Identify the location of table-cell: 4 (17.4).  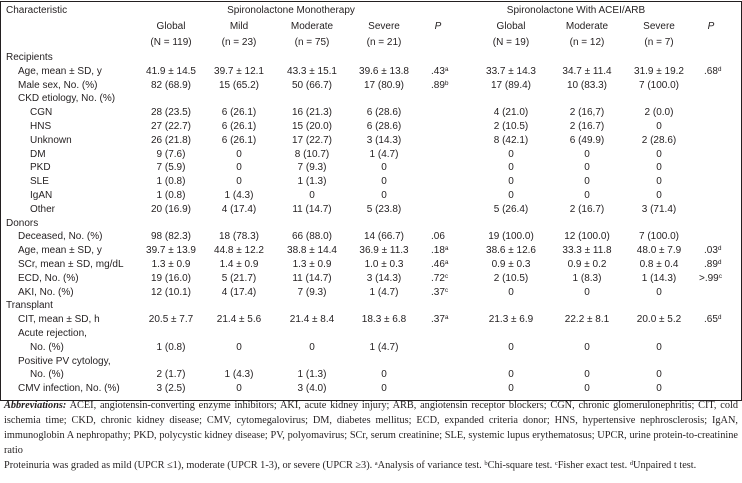
(239, 209).